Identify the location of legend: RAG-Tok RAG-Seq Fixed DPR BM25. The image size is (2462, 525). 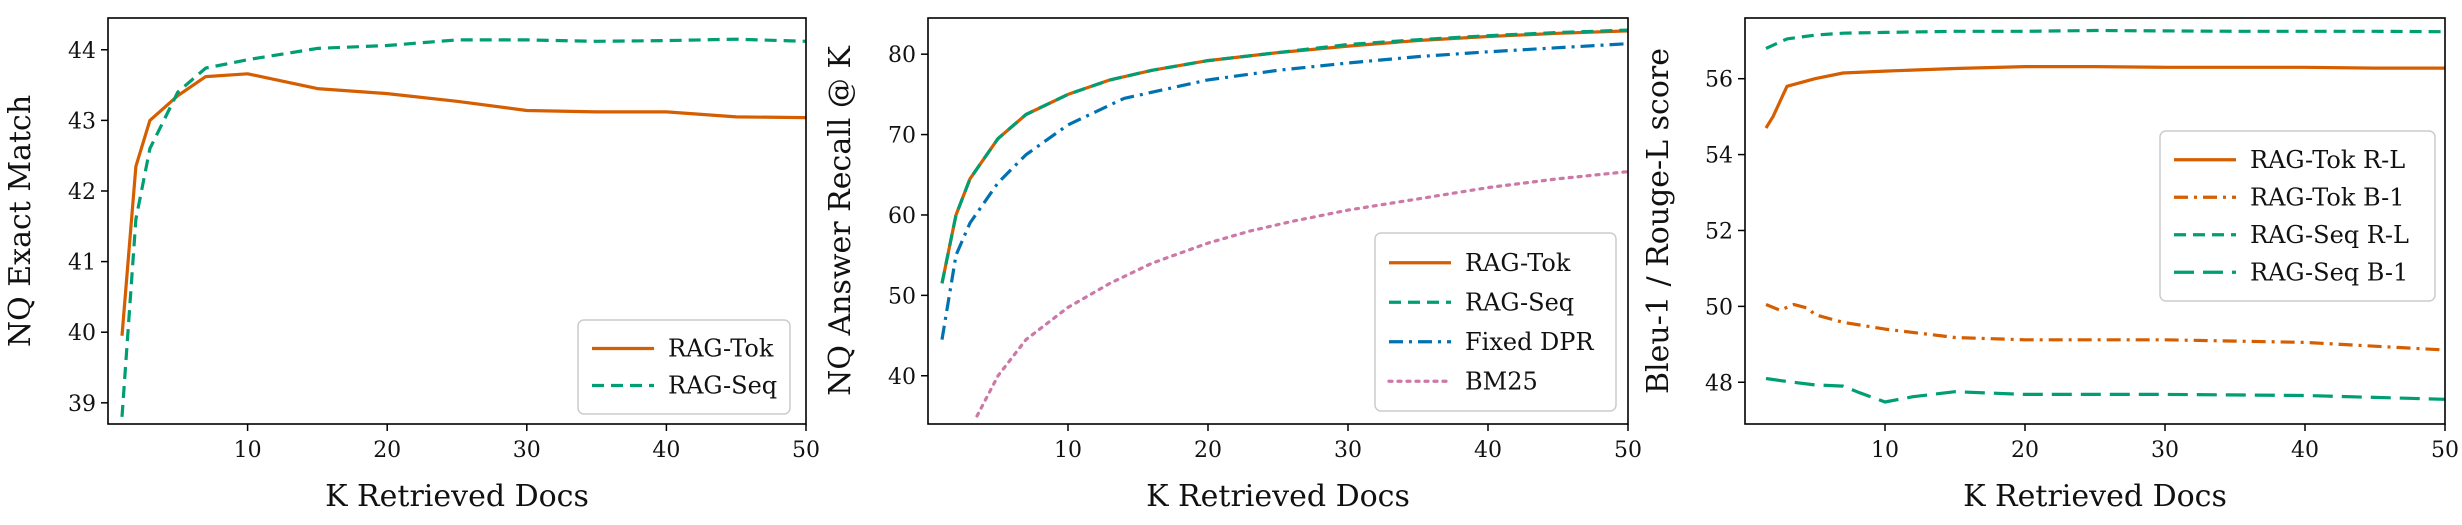
(1495, 322).